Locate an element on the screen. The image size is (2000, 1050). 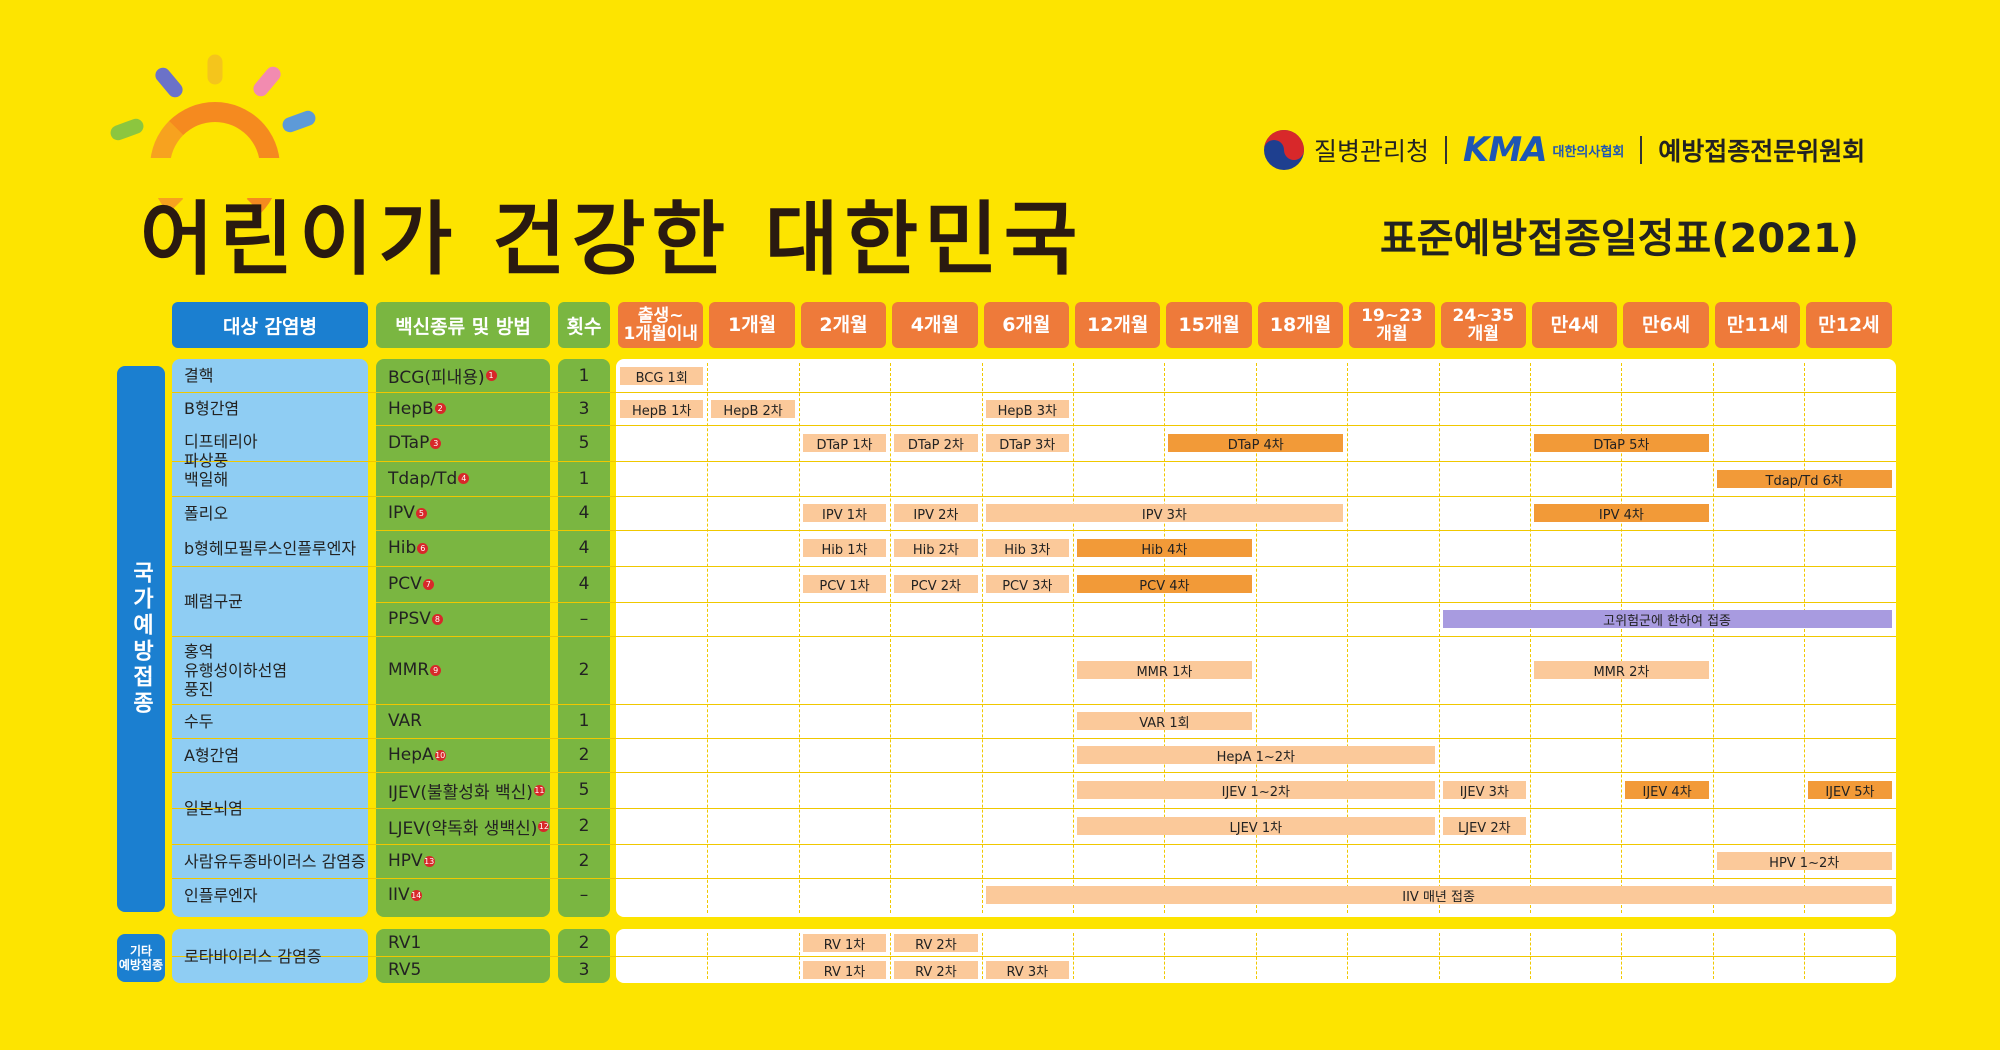
disease-label: B형간염 is located at coordinates (212, 408).